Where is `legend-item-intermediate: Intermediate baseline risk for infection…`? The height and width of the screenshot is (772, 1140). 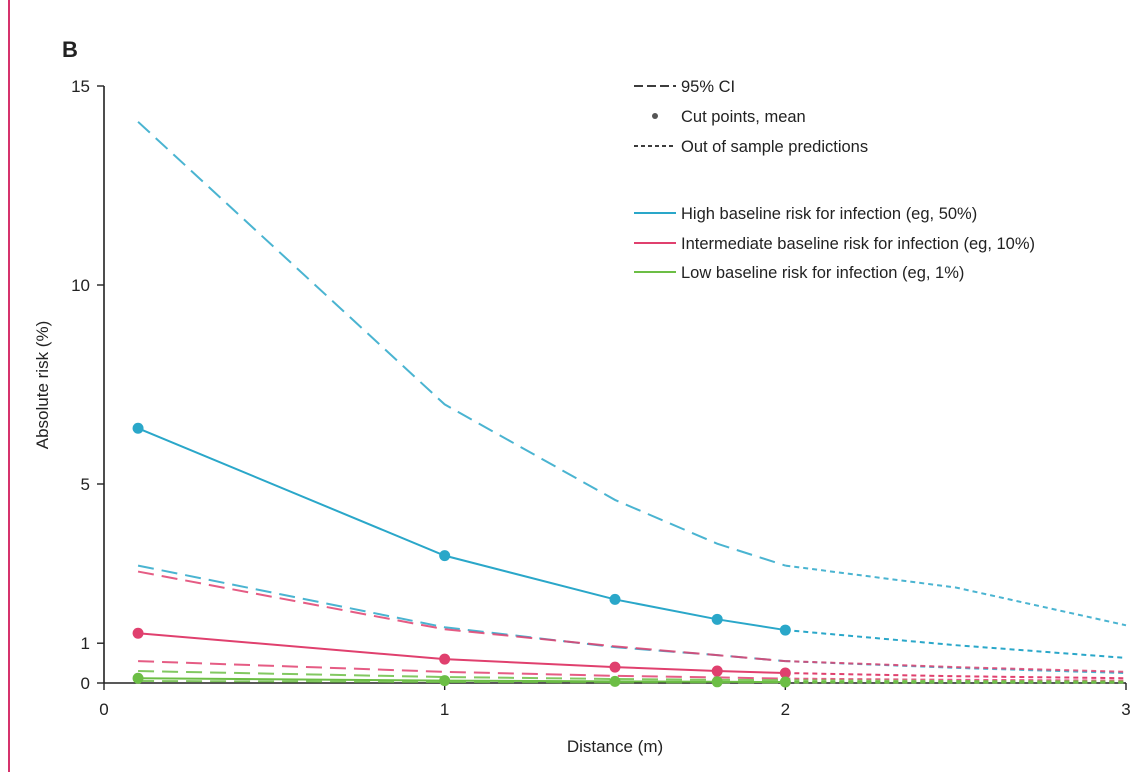
legend-item-intermediate: Intermediate baseline risk for infection… is located at coordinates (834, 244).